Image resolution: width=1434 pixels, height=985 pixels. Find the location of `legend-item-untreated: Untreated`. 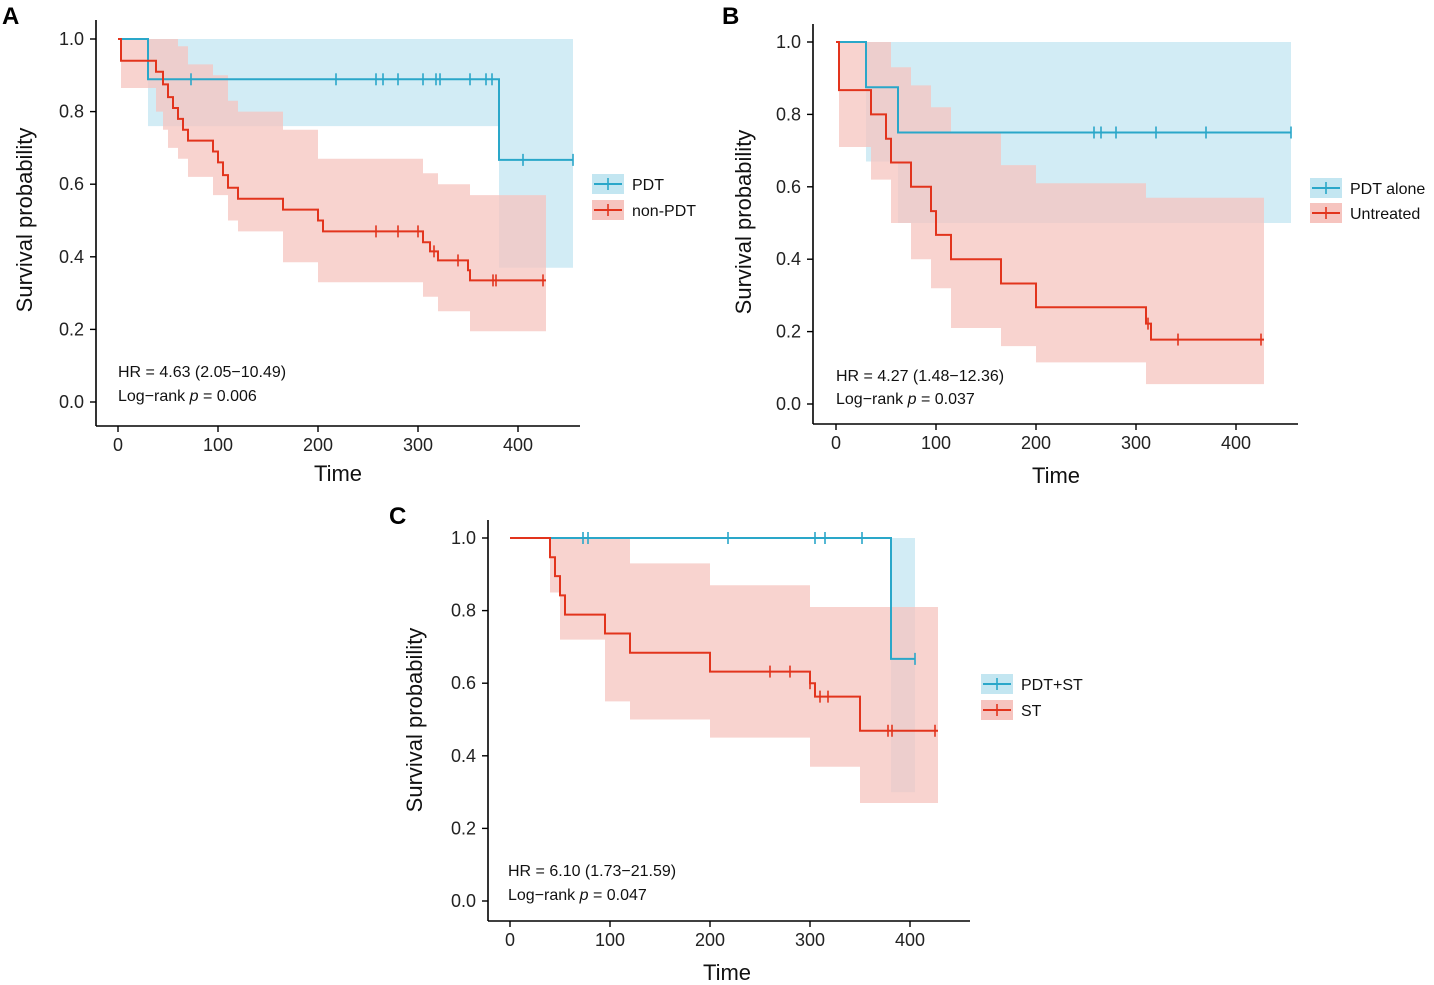

legend-item-untreated: Untreated is located at coordinates (1365, 213).